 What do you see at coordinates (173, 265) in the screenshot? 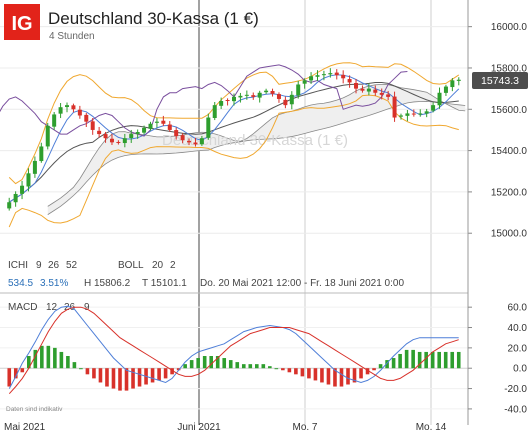
I see `boll-param-2: 2` at bounding box center [173, 265].